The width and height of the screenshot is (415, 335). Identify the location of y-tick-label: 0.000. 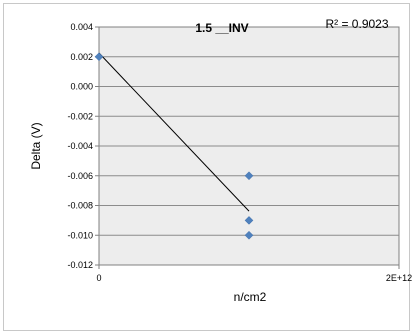
(81, 87).